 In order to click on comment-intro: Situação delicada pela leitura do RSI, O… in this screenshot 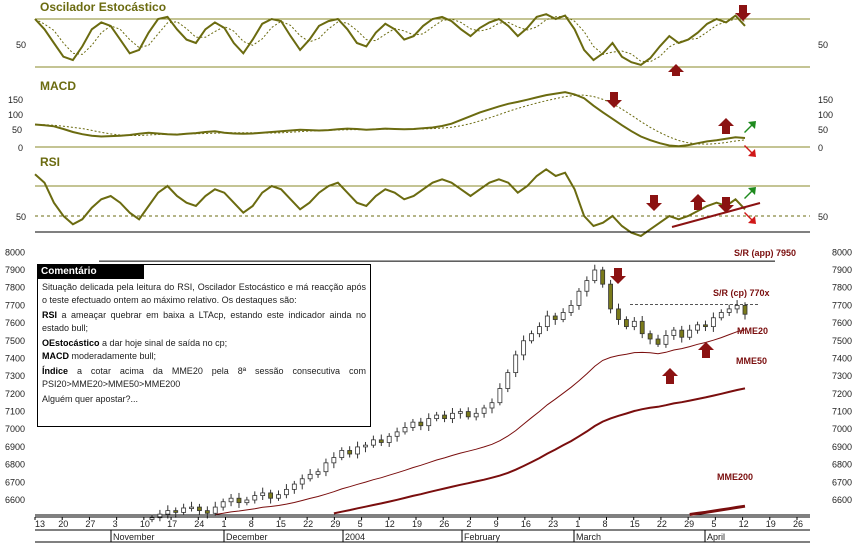, I will do `click(204, 293)`.